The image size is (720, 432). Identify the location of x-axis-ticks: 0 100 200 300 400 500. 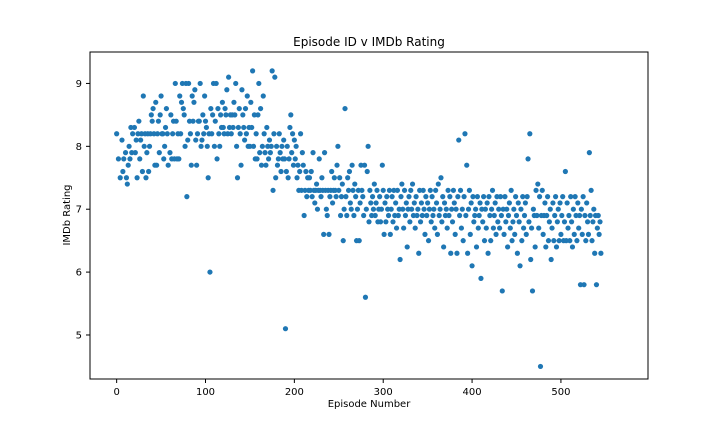
(341, 388).